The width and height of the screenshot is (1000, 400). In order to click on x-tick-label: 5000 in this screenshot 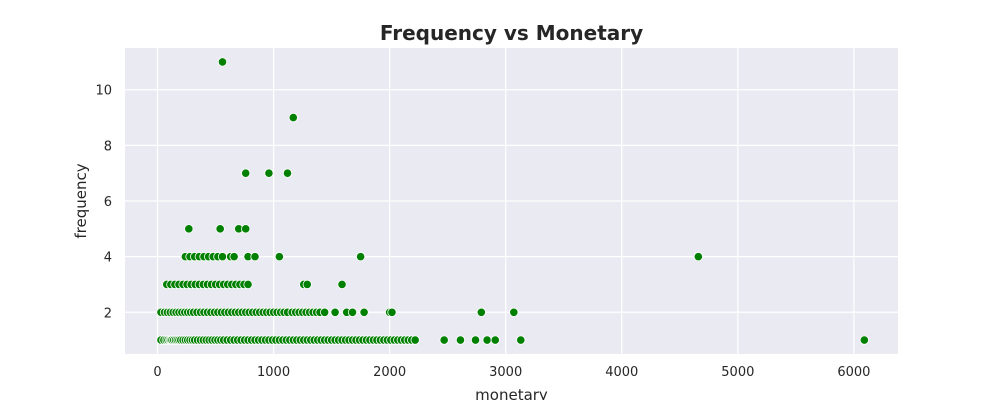, I will do `click(737, 372)`.